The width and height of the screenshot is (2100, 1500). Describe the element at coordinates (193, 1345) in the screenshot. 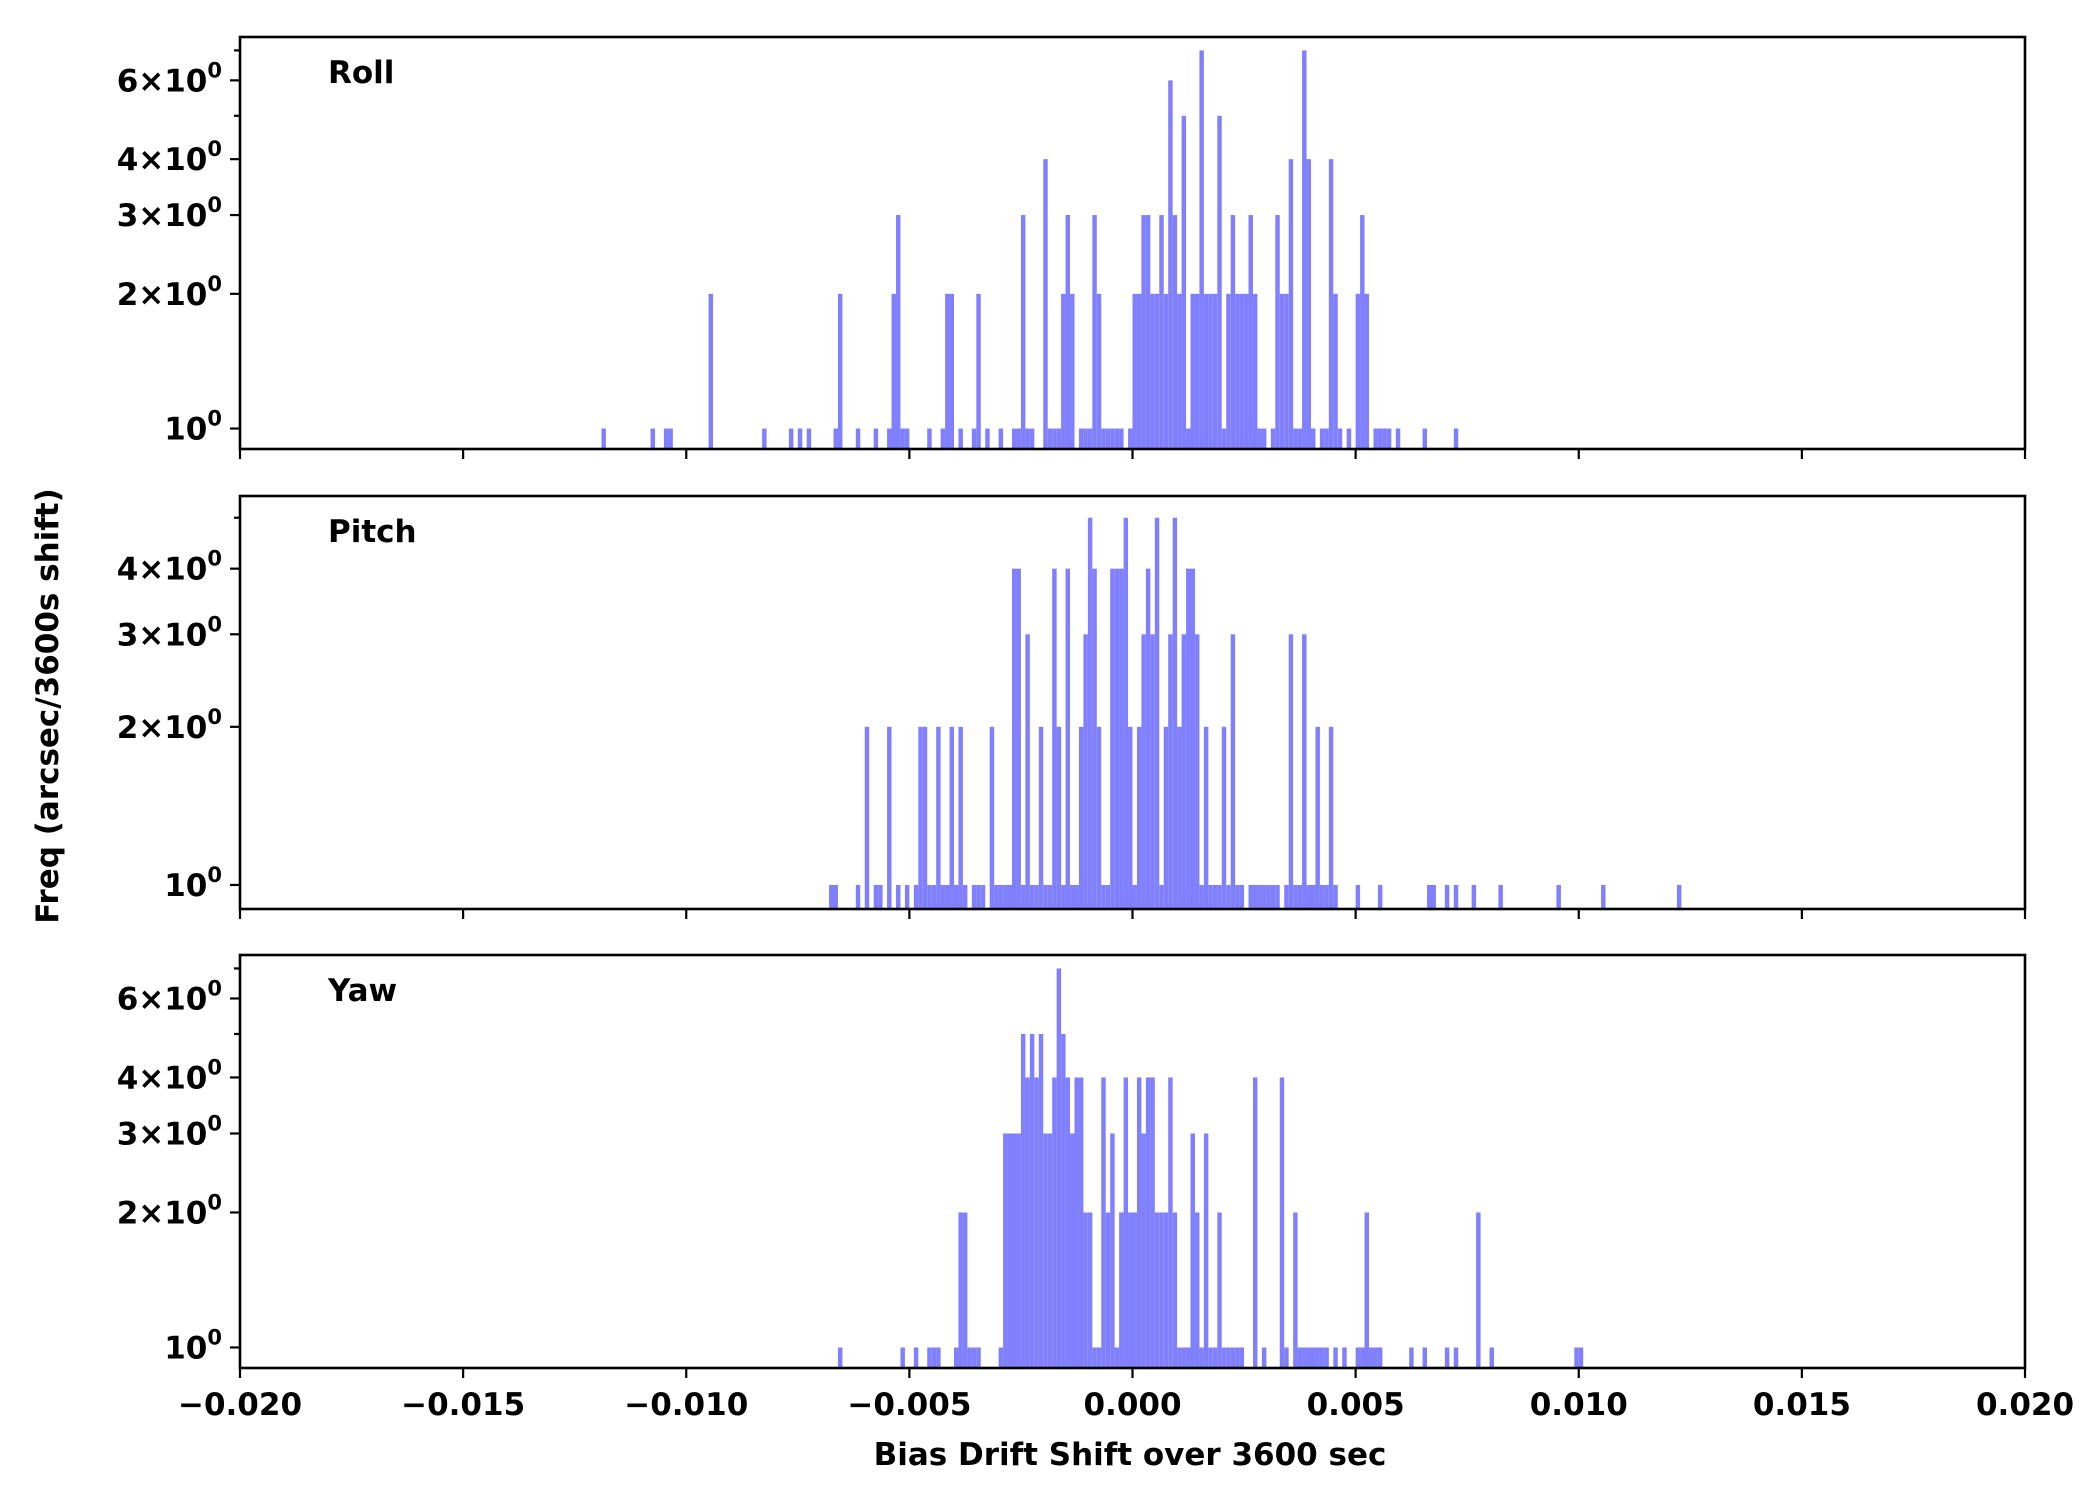

I see `y-tick-label: 100` at that location.